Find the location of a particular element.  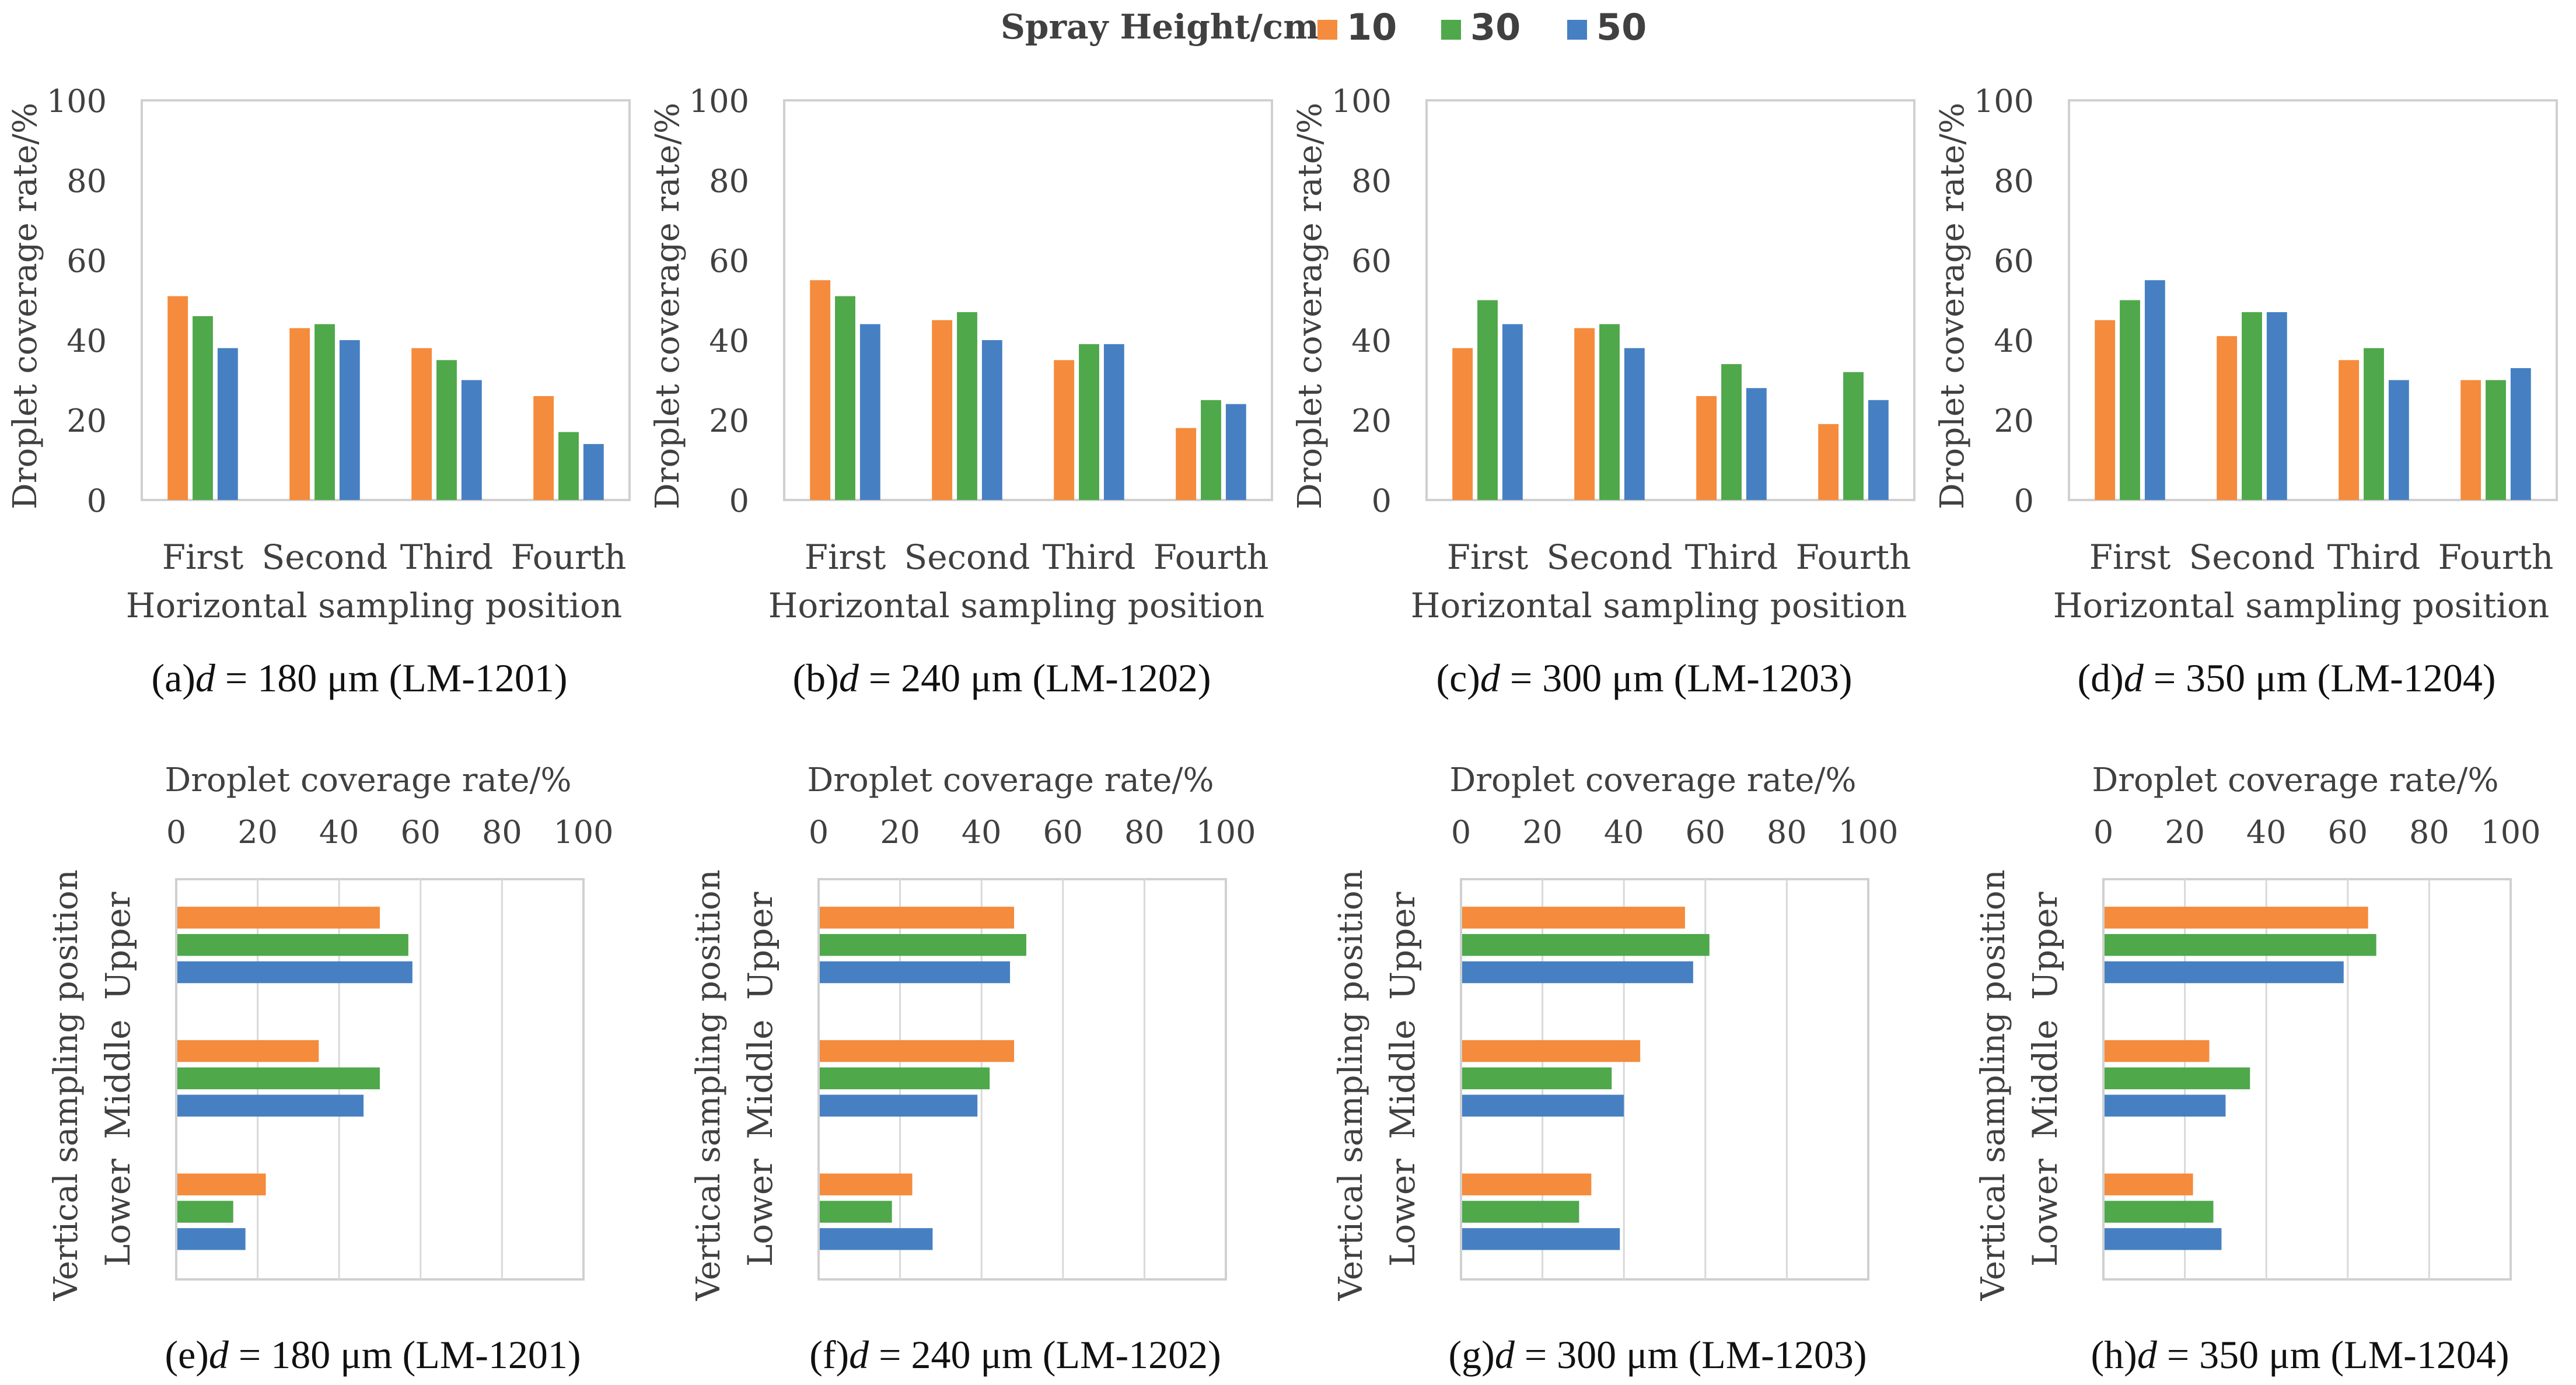

chart-caption: (c)d = 300 μm (LM-1203) is located at coordinates (1644, 678).